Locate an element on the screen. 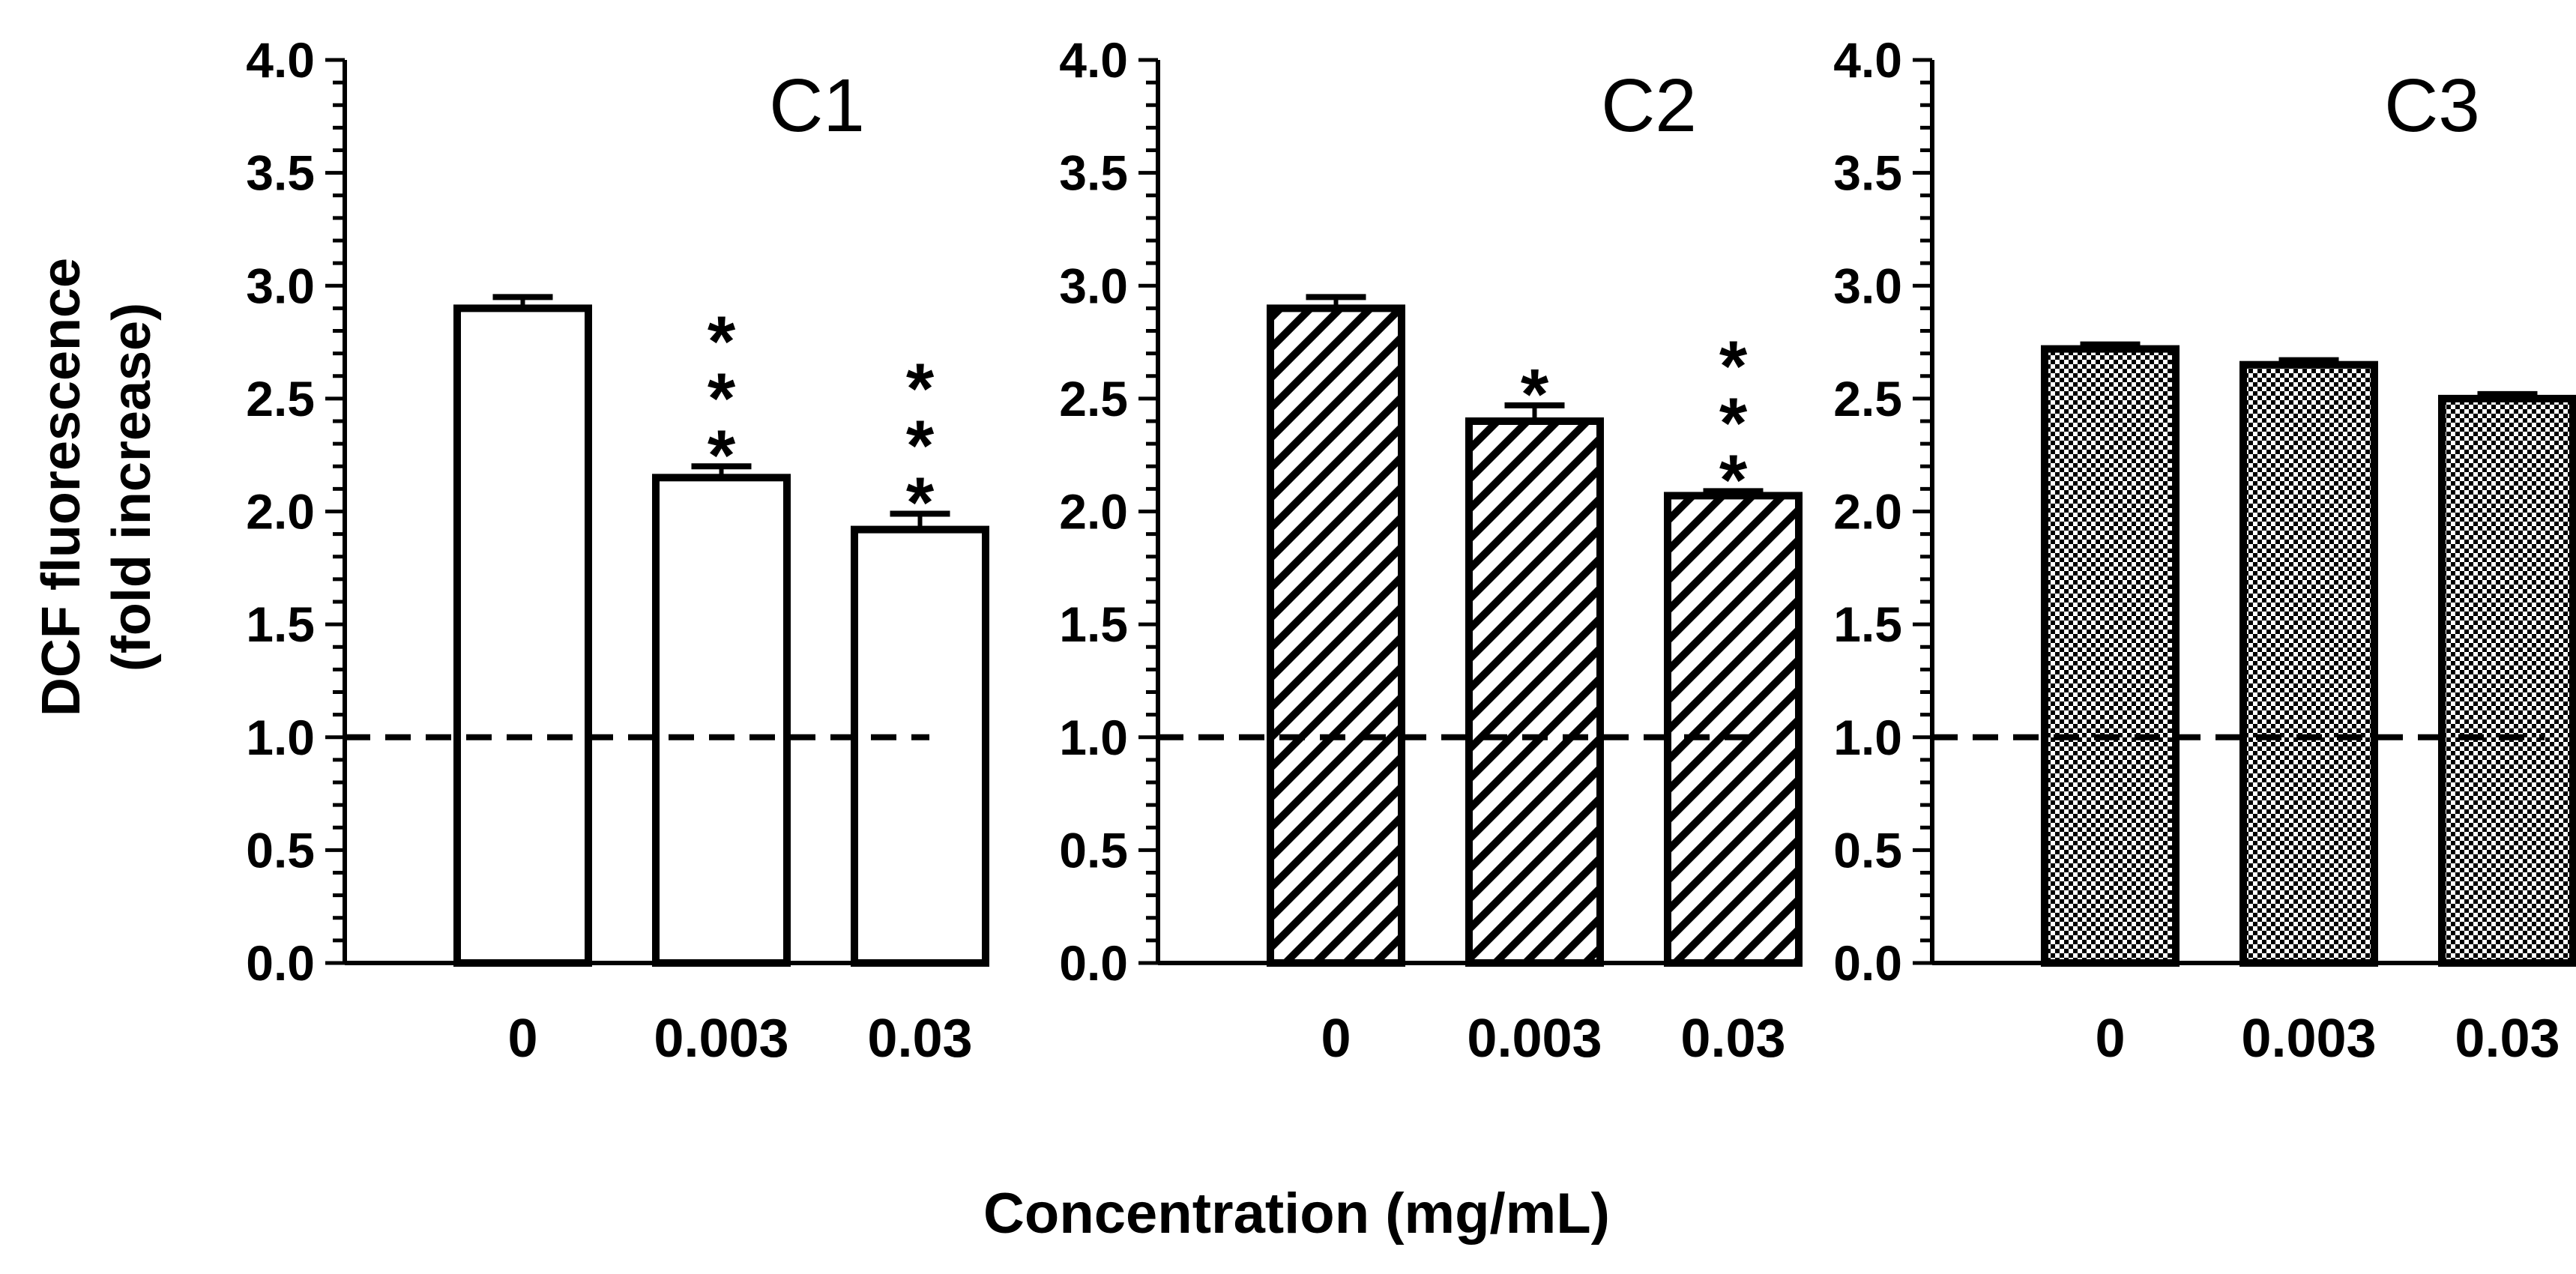 The height and width of the screenshot is (1274, 2576). y-axis-label-line2: (fold increase) is located at coordinates (132, 487).